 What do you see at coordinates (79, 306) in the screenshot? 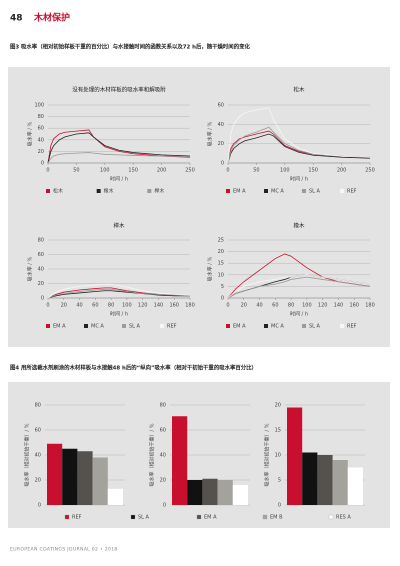
I see `x-tick-label: 40` at bounding box center [79, 306].